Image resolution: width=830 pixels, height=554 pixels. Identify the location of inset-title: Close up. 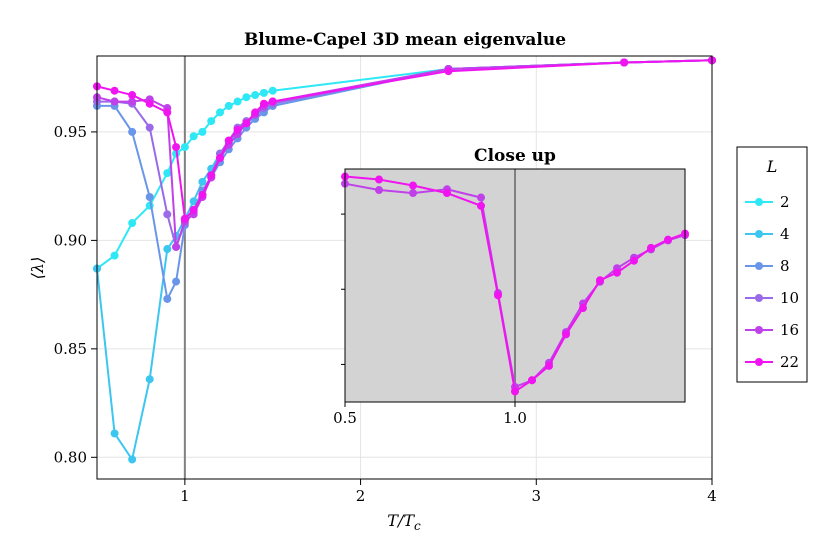
(515, 156).